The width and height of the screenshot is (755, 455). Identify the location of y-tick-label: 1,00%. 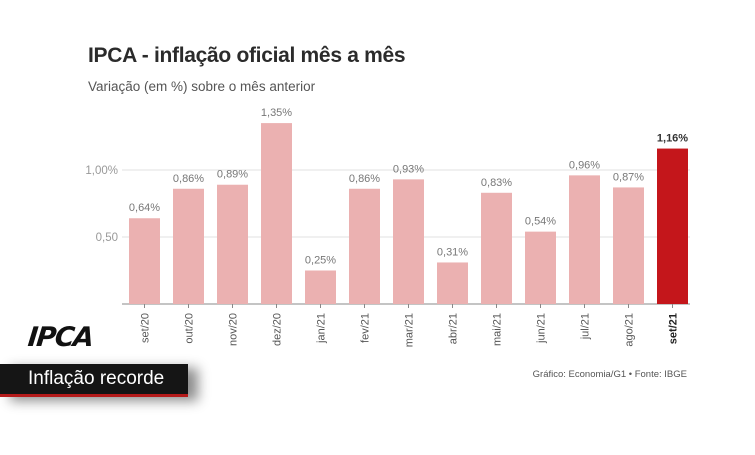
(101, 171).